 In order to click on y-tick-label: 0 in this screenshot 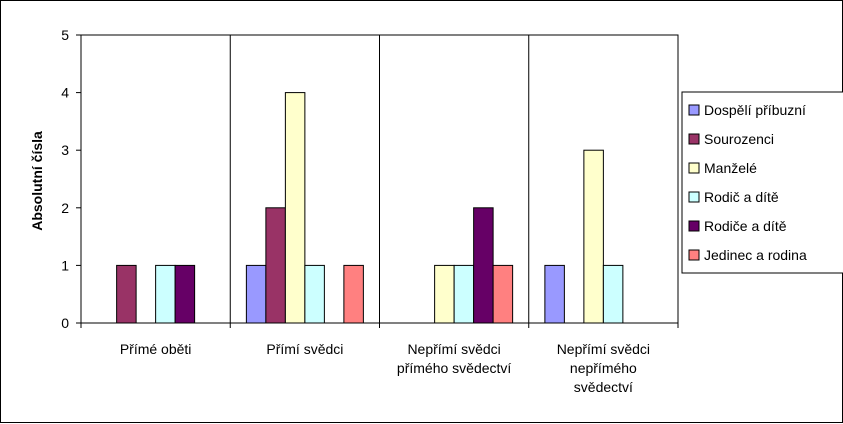, I will do `click(65, 323)`.